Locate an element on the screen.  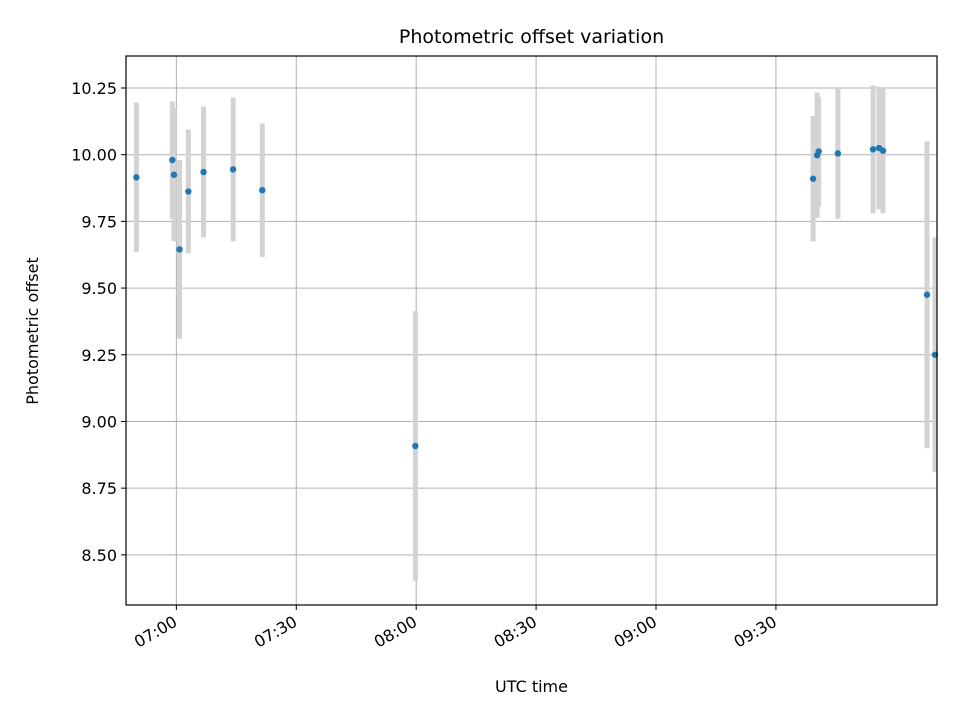
y-tick-label: 8.50 is located at coordinates (99, 555).